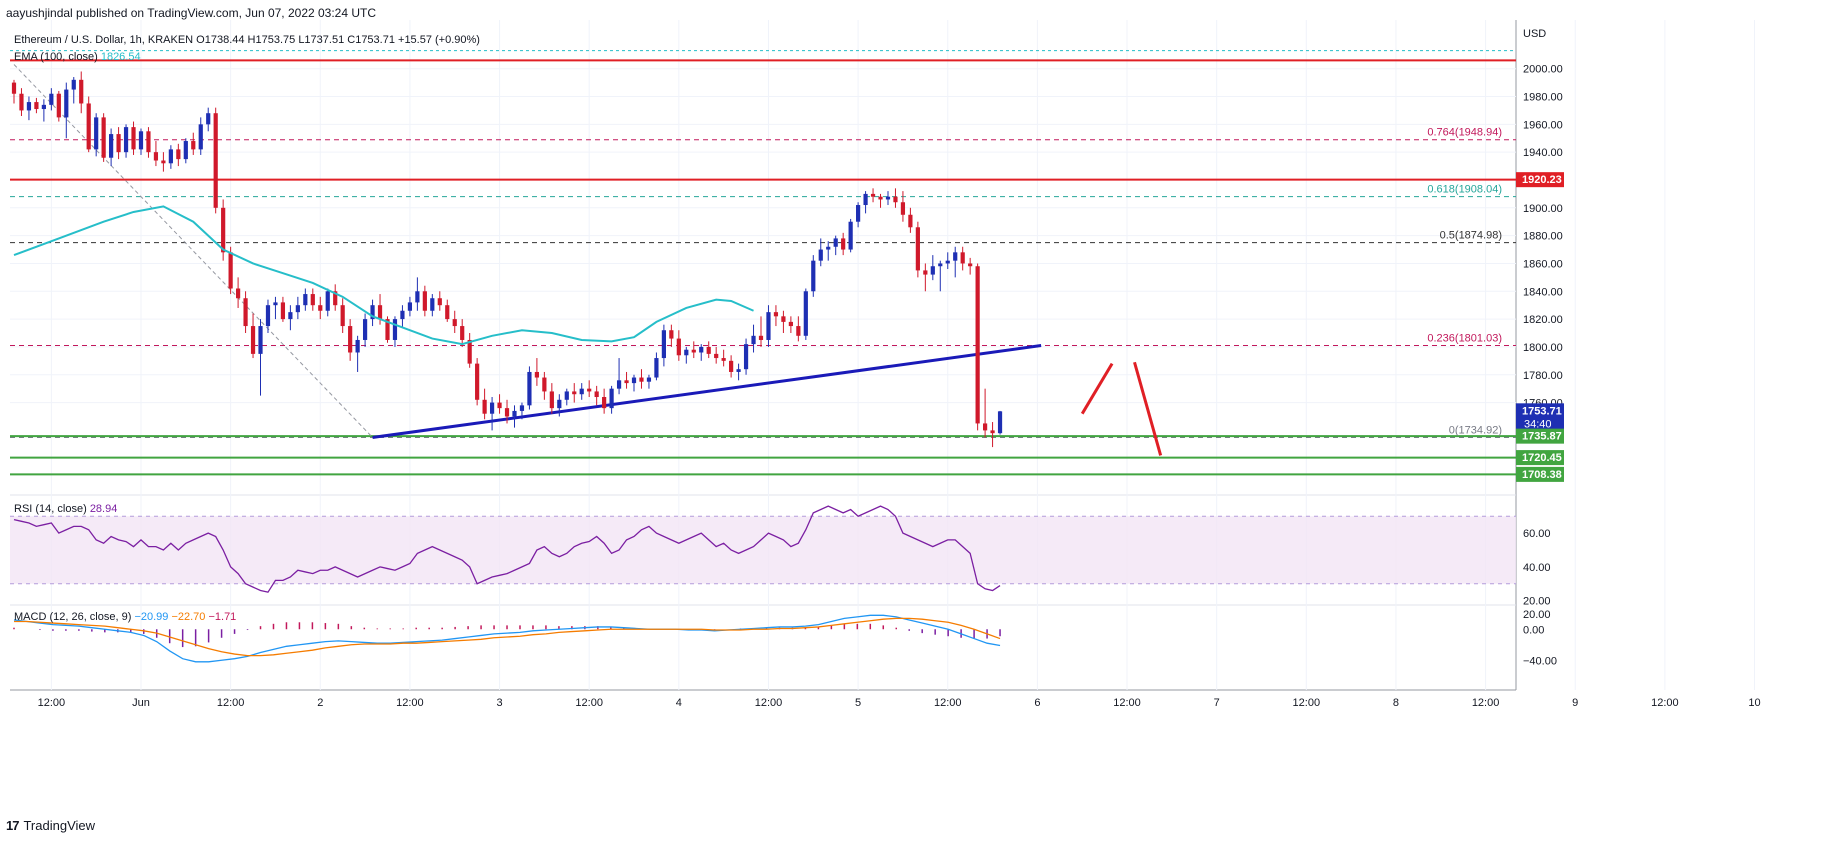 This screenshot has width=1834, height=845. What do you see at coordinates (1543, 292) in the screenshot?
I see `price-tick-label: 1840.00` at bounding box center [1543, 292].